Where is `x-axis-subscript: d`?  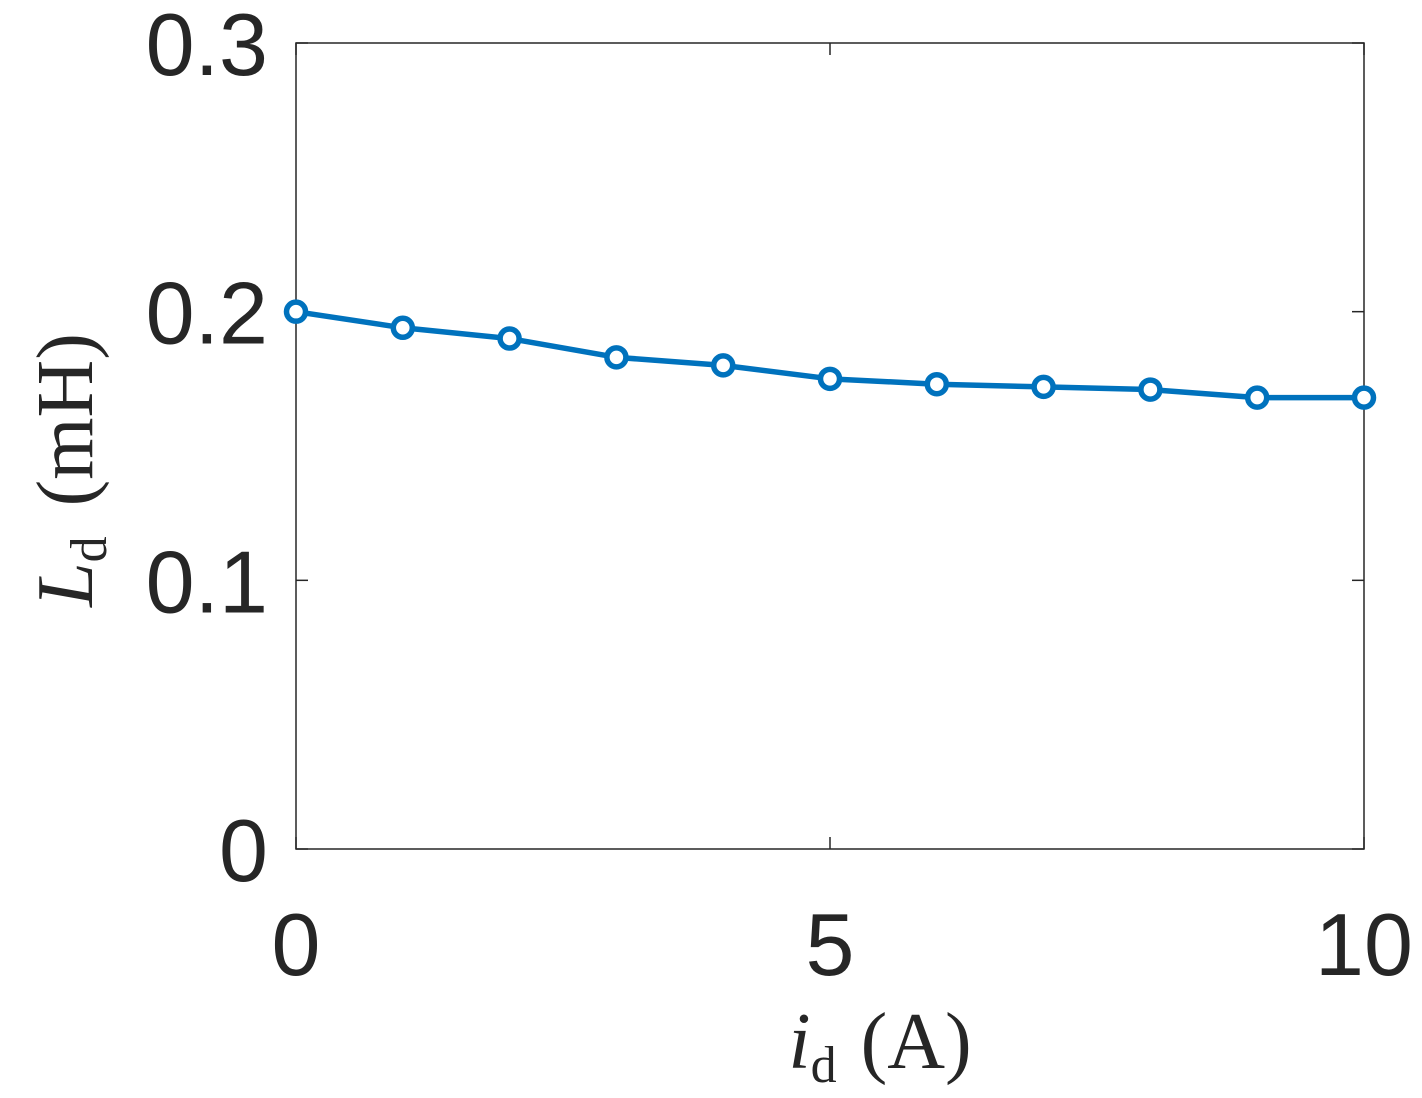
x-axis-subscript: d is located at coordinates (824, 1065).